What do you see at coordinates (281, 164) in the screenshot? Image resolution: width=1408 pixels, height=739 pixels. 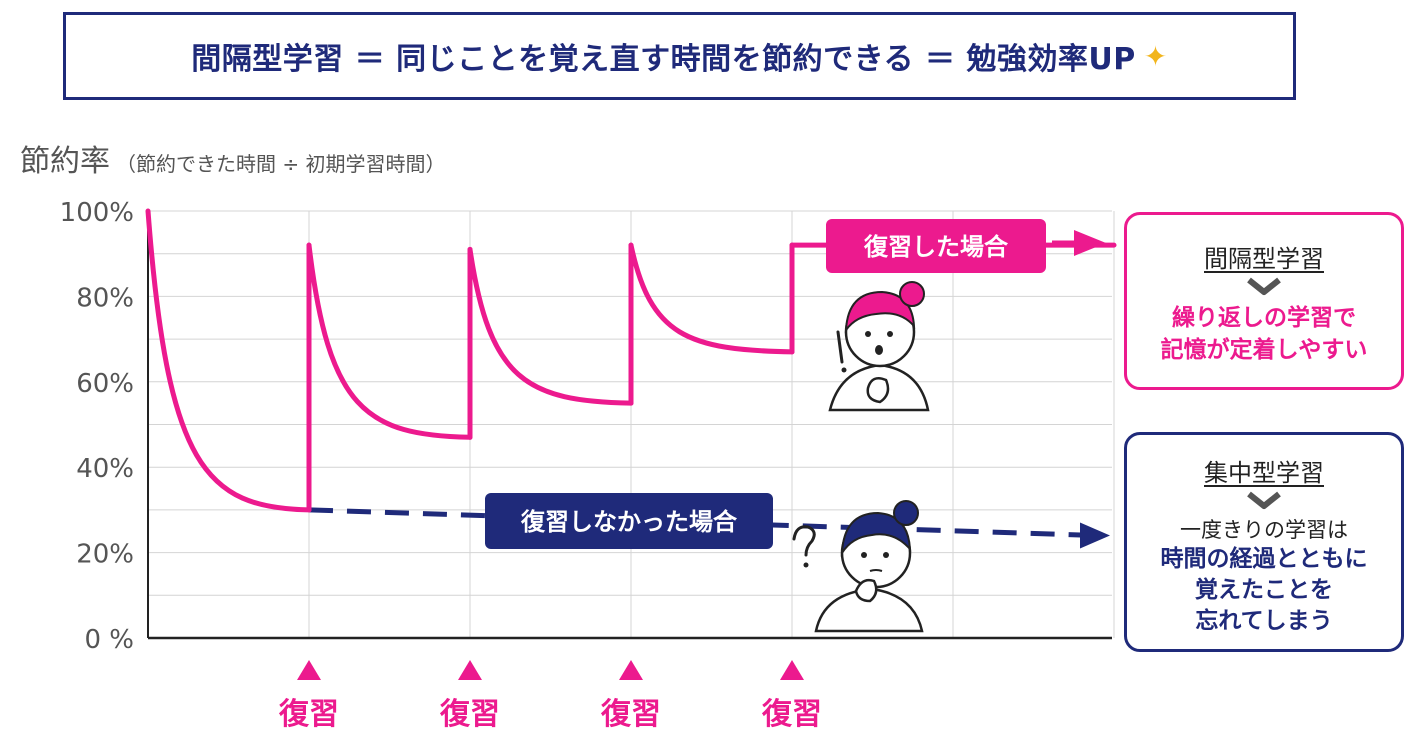 I see `y-axis-title-sub: （節約できた時間 ÷ 初期学習時間）` at bounding box center [281, 164].